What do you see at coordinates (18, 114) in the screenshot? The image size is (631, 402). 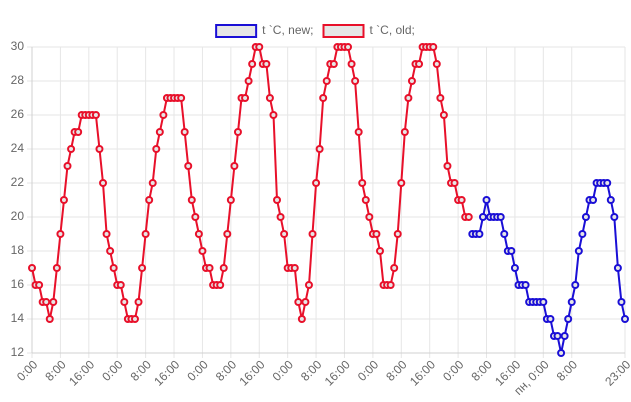 I see `y-tick-label: 26` at bounding box center [18, 114].